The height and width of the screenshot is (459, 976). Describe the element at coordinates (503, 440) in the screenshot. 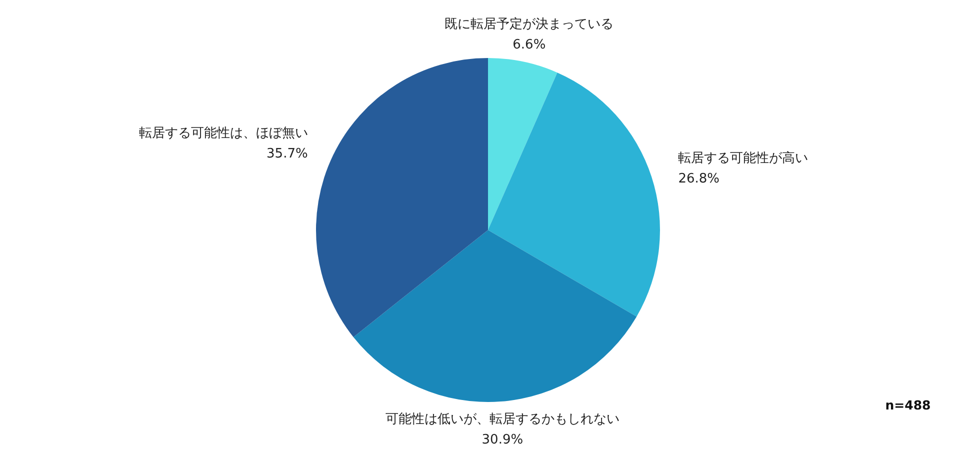

I see `data-label: 30.9%` at that location.